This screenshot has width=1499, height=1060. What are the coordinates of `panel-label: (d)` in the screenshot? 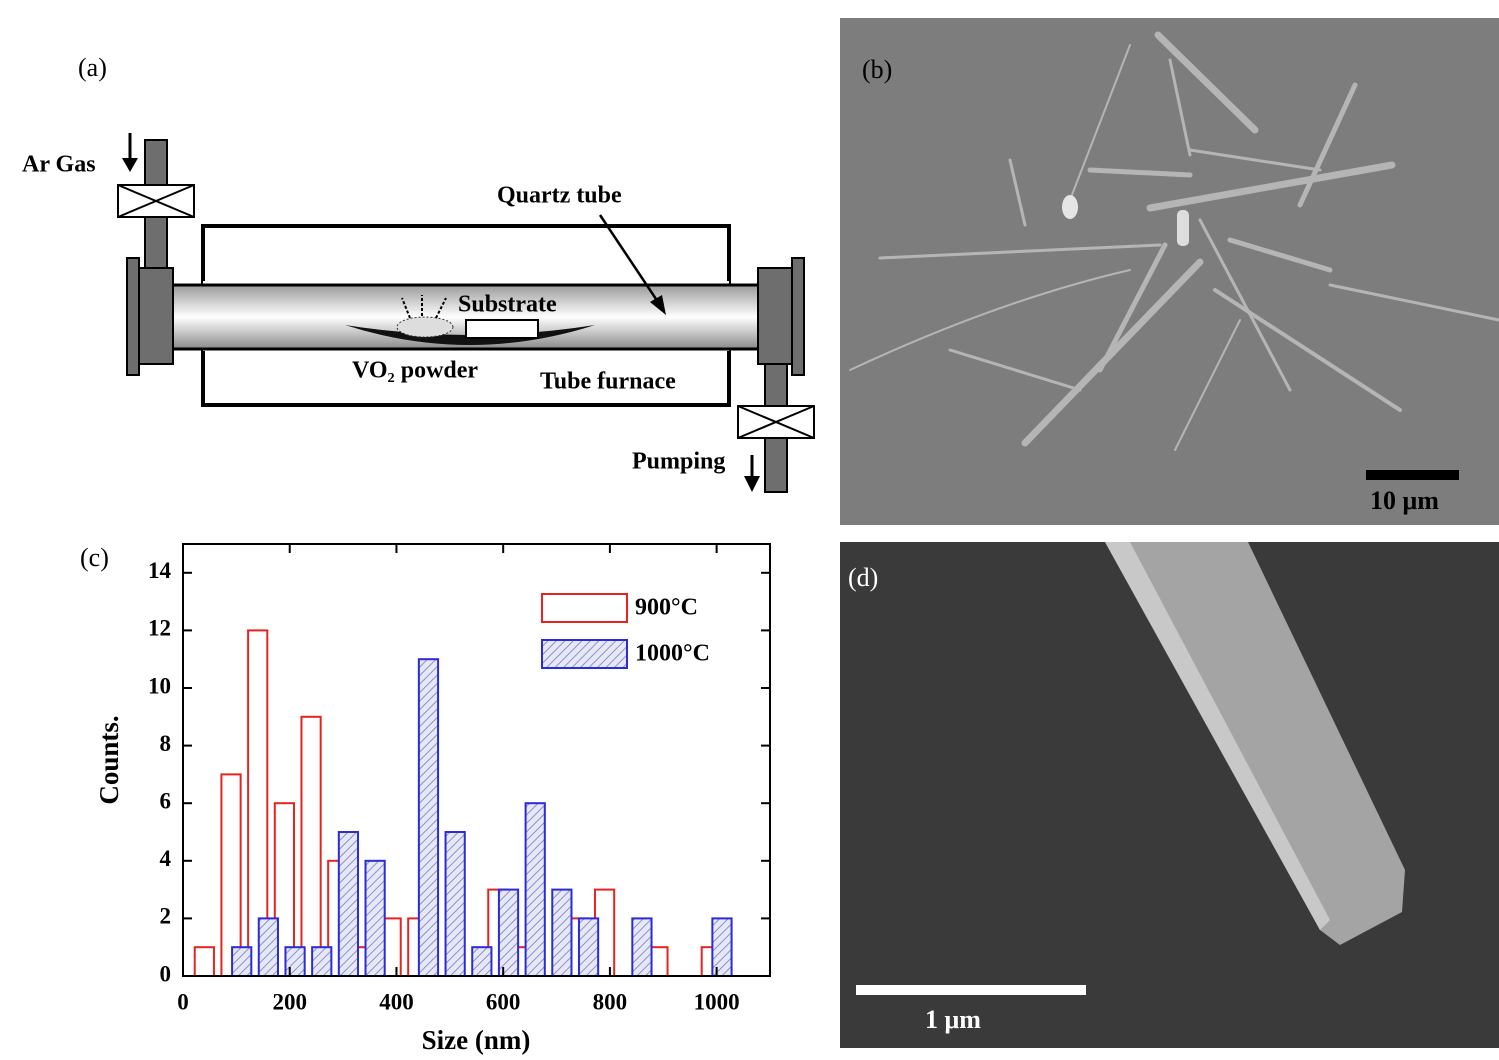 It's located at (863, 577).